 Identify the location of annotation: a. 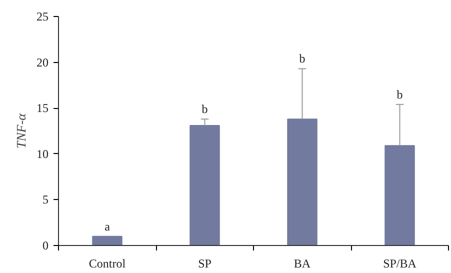
(107, 226).